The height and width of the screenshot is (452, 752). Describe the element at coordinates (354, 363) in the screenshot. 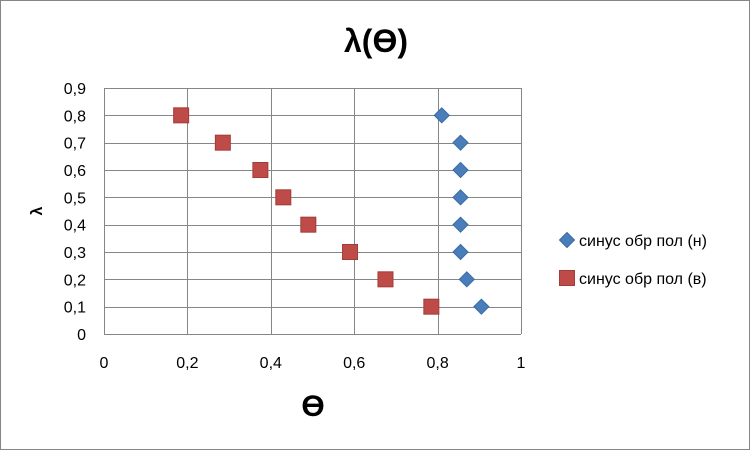

I see `x-tick-label: 0,6` at that location.